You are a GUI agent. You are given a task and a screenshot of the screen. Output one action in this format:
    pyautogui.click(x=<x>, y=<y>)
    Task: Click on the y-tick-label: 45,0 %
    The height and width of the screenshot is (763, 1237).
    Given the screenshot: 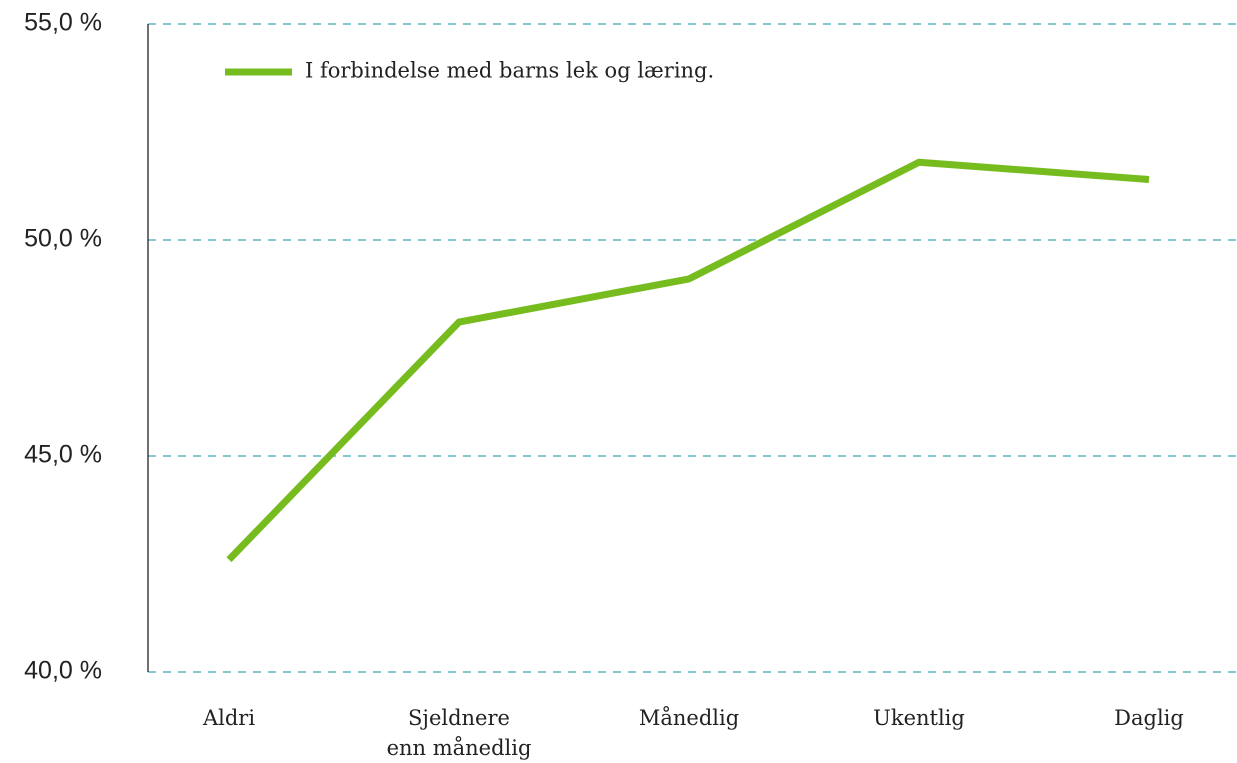 What is the action you would take?
    pyautogui.click(x=63, y=455)
    